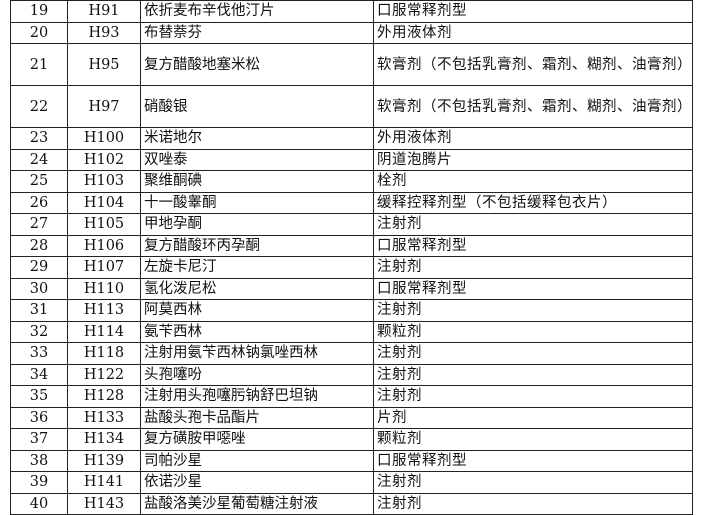  What do you see at coordinates (257, 159) in the screenshot?
I see `drug-name: 双唑泰` at bounding box center [257, 159].